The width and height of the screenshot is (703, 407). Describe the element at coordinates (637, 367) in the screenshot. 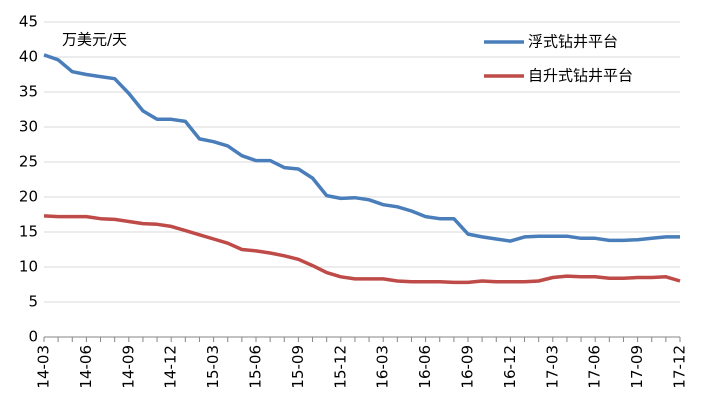

I see `x-tick-label: 17-09` at that location.